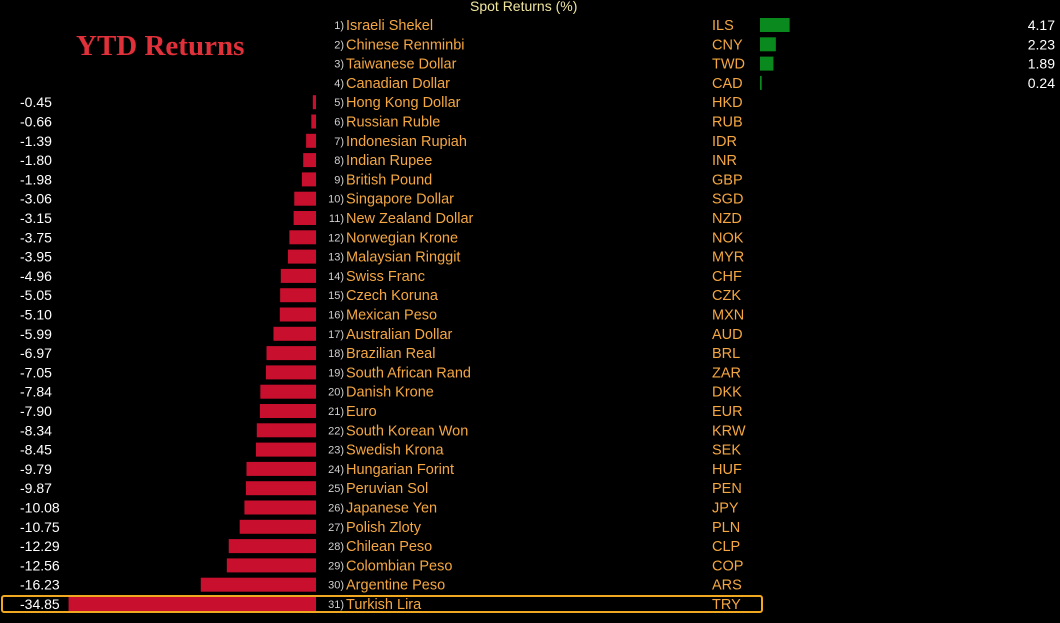  What do you see at coordinates (524, 7) in the screenshot?
I see `column-header: Spot Returns (%)` at bounding box center [524, 7].